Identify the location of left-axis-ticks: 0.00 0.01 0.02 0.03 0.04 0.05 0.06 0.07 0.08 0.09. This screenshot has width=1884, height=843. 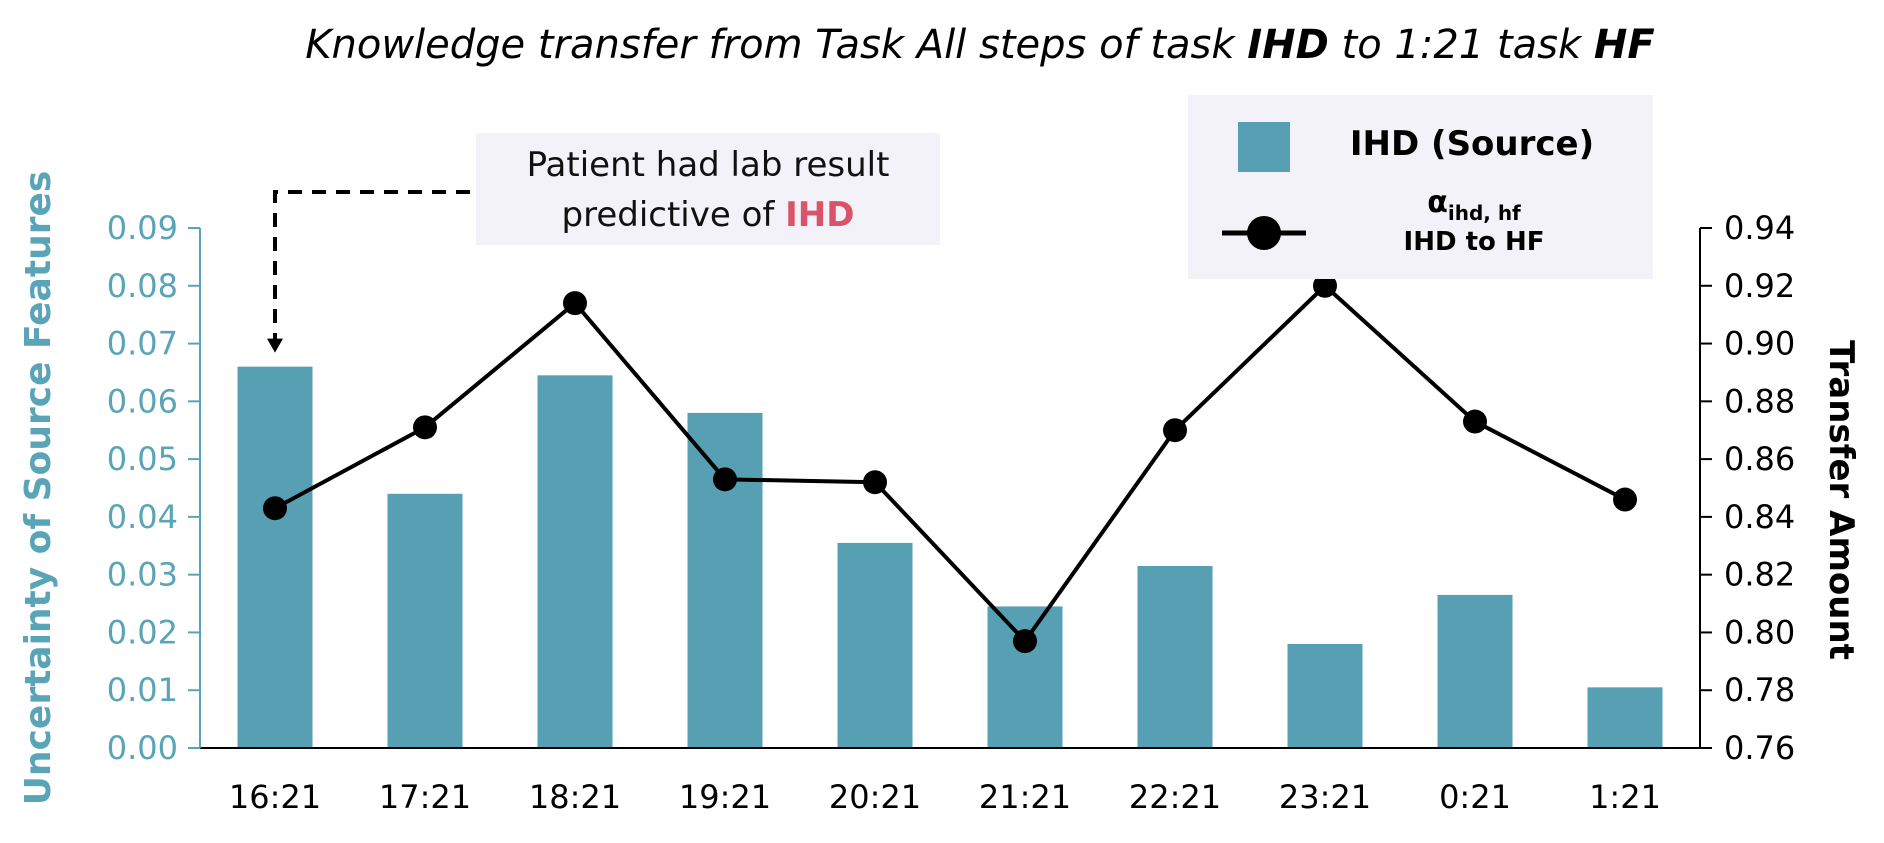
(153, 488).